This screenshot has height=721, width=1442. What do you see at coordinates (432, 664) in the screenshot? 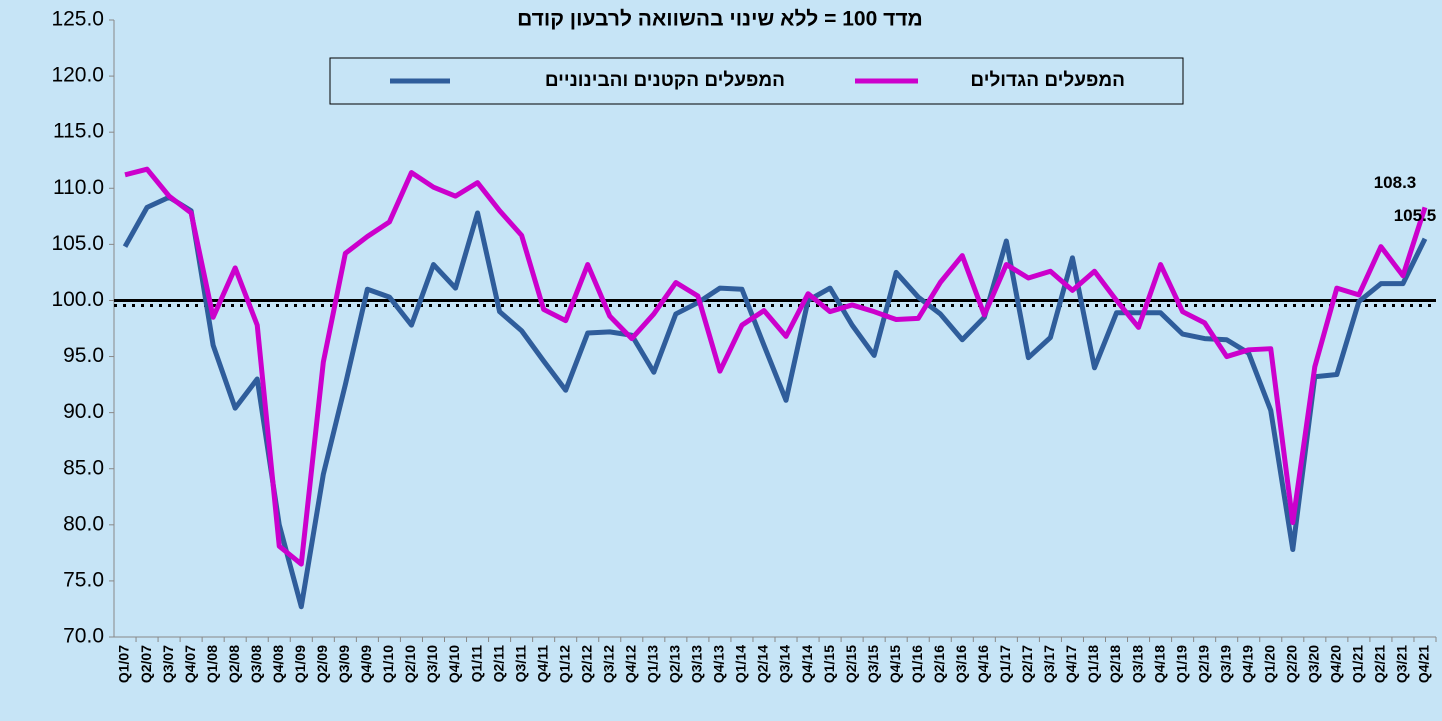
I see `x-tick-label: Q3/10` at bounding box center [432, 664].